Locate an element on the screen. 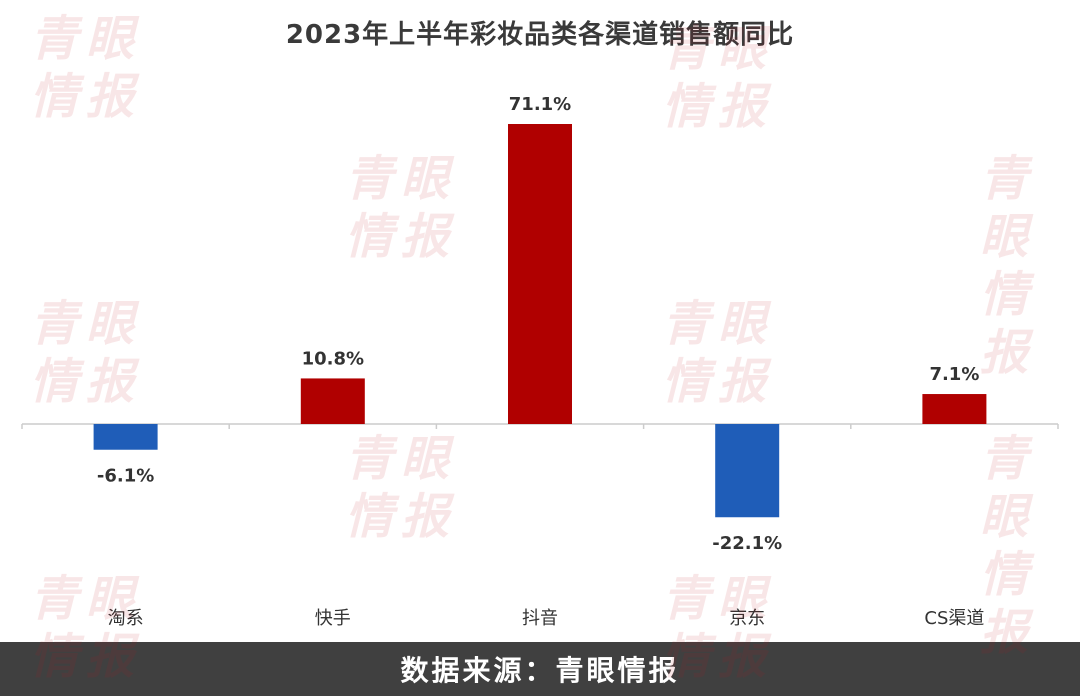  data-label-3: 71.1% is located at coordinates (540, 104).